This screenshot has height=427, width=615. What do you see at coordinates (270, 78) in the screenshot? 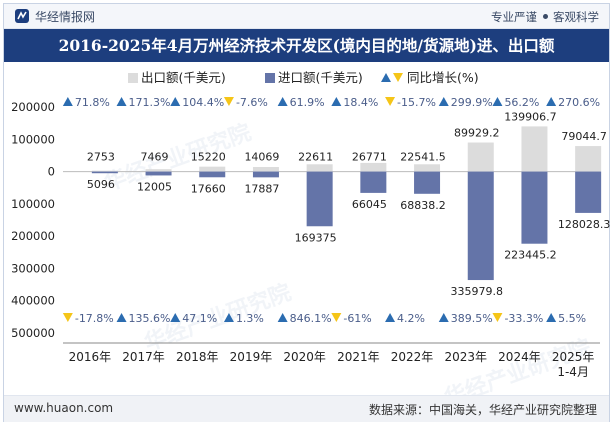
I see `legend-swatch-import` at bounding box center [270, 78].